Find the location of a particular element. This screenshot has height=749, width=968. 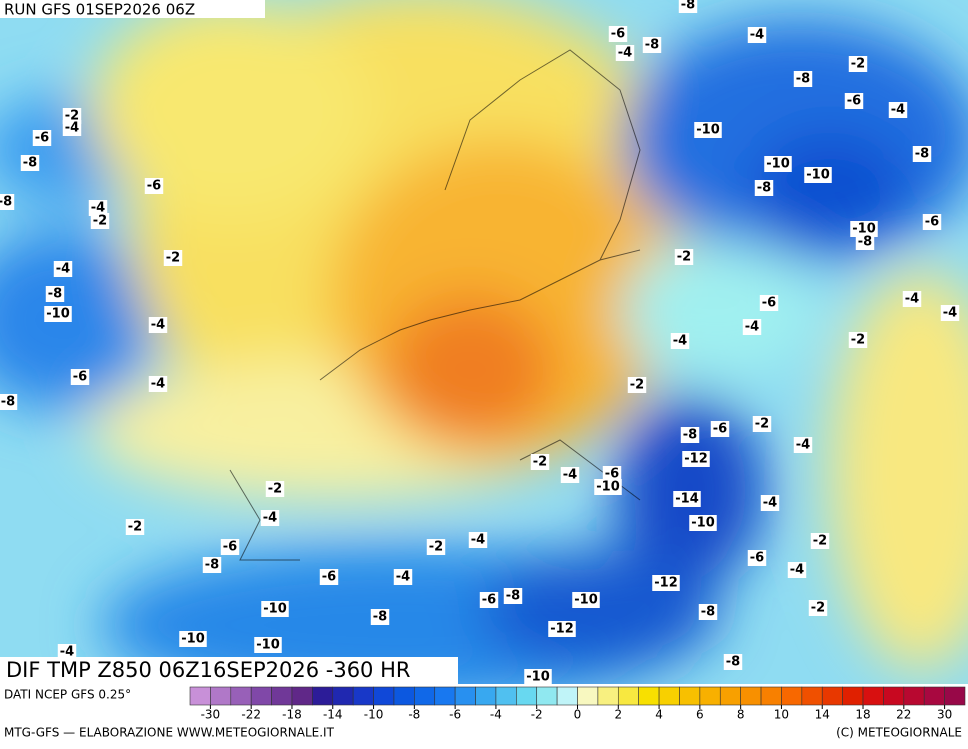

colorbar-tick-label: -18 is located at coordinates (292, 715).